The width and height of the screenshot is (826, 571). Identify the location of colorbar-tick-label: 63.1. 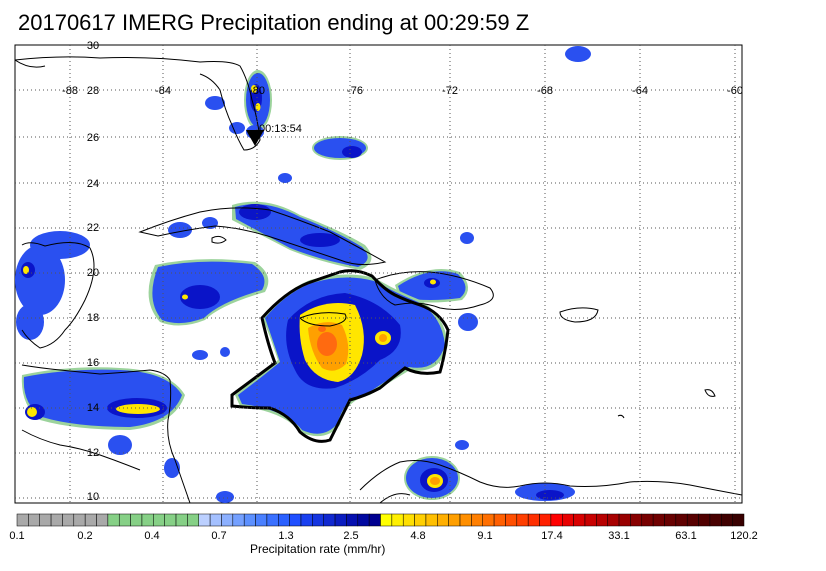
(686, 536).